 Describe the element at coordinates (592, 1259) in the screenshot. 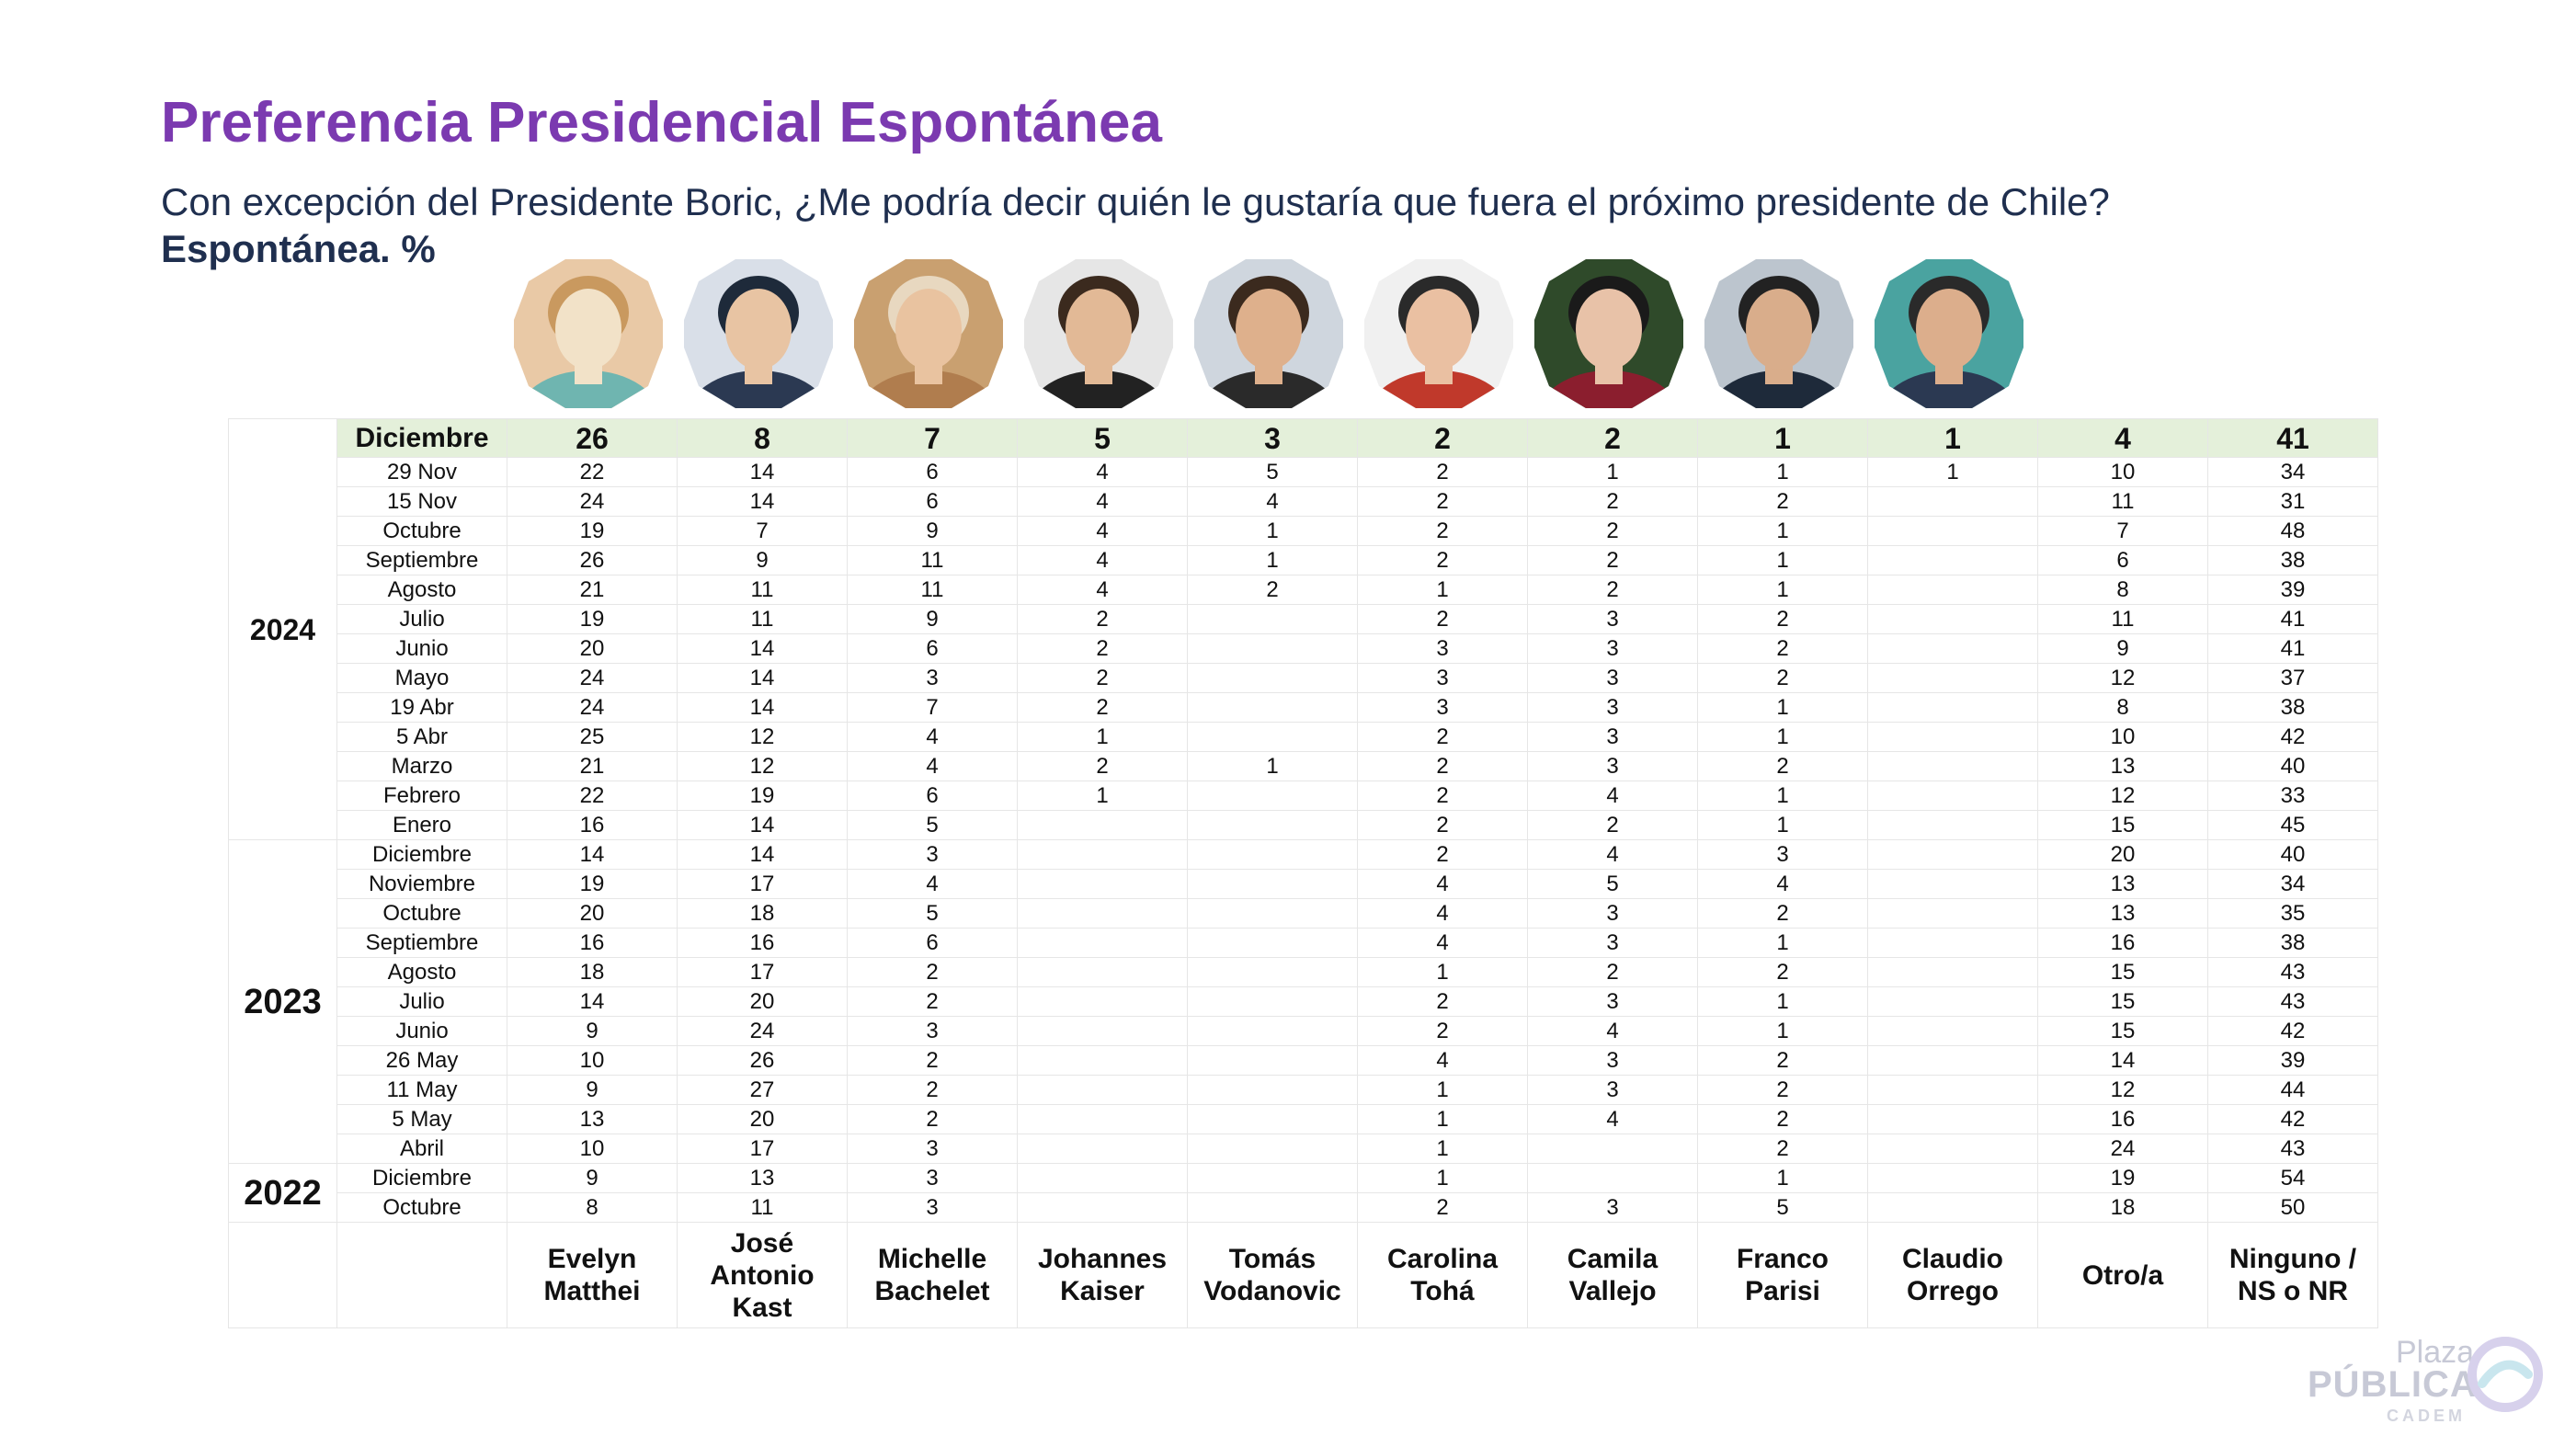

I see `candidate-name-line: Evelyn` at that location.